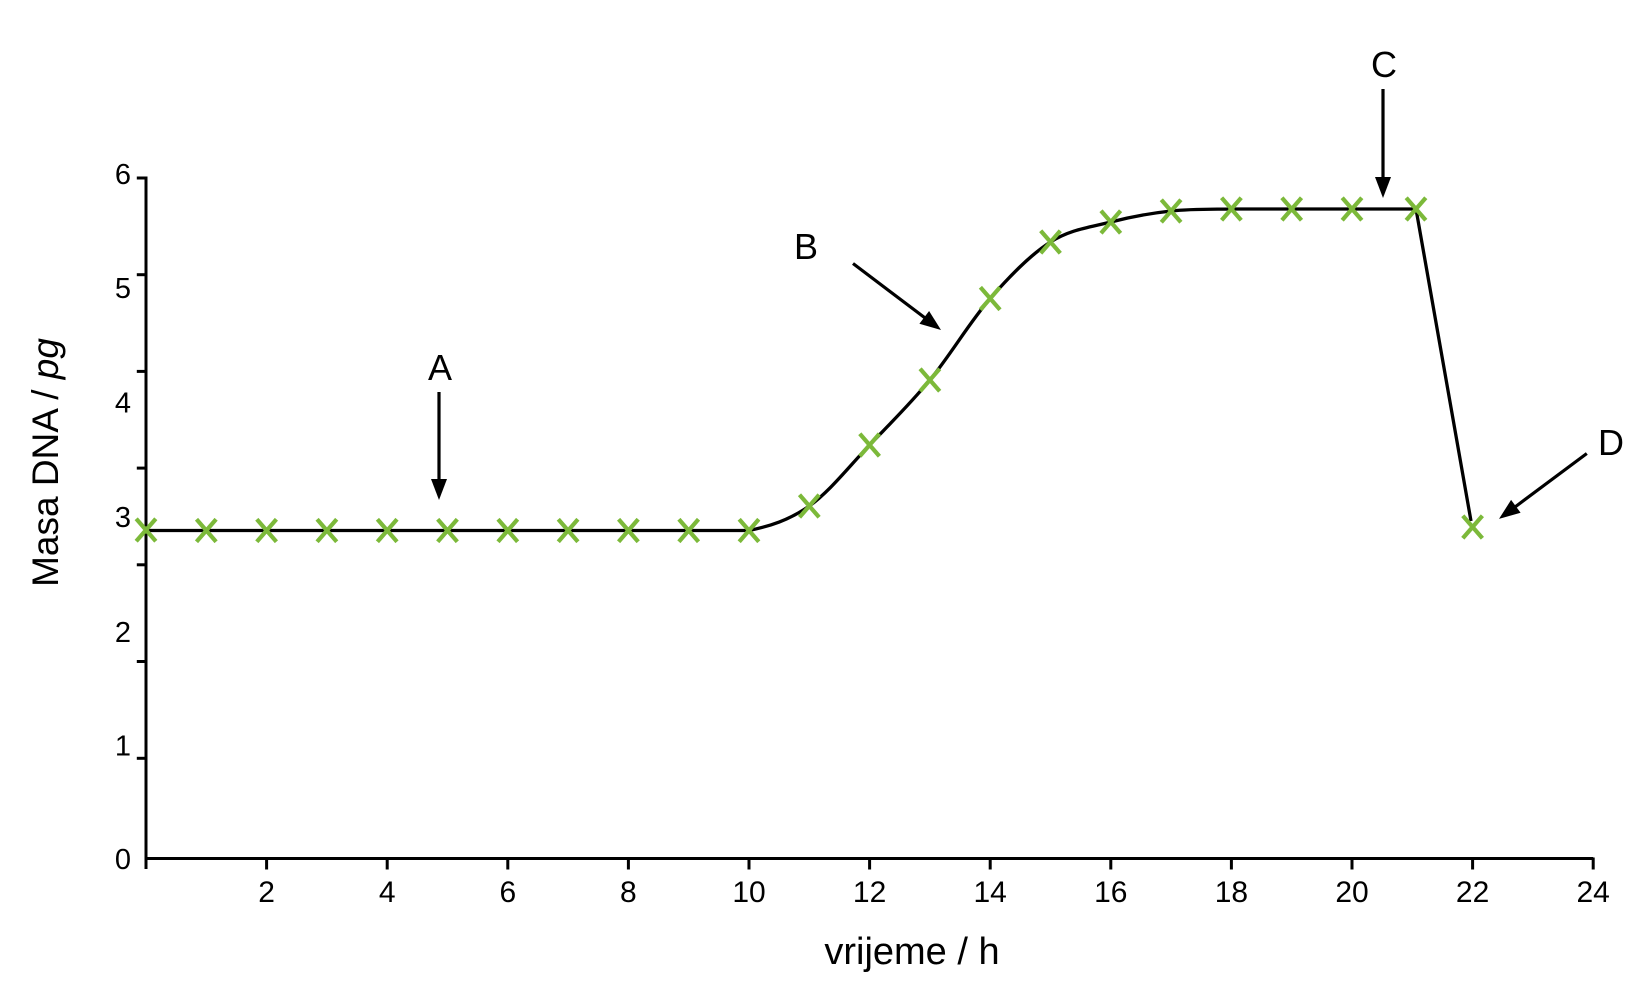 The height and width of the screenshot is (1008, 1650). What do you see at coordinates (123, 860) in the screenshot?
I see `svg-text: 0` at bounding box center [123, 860].